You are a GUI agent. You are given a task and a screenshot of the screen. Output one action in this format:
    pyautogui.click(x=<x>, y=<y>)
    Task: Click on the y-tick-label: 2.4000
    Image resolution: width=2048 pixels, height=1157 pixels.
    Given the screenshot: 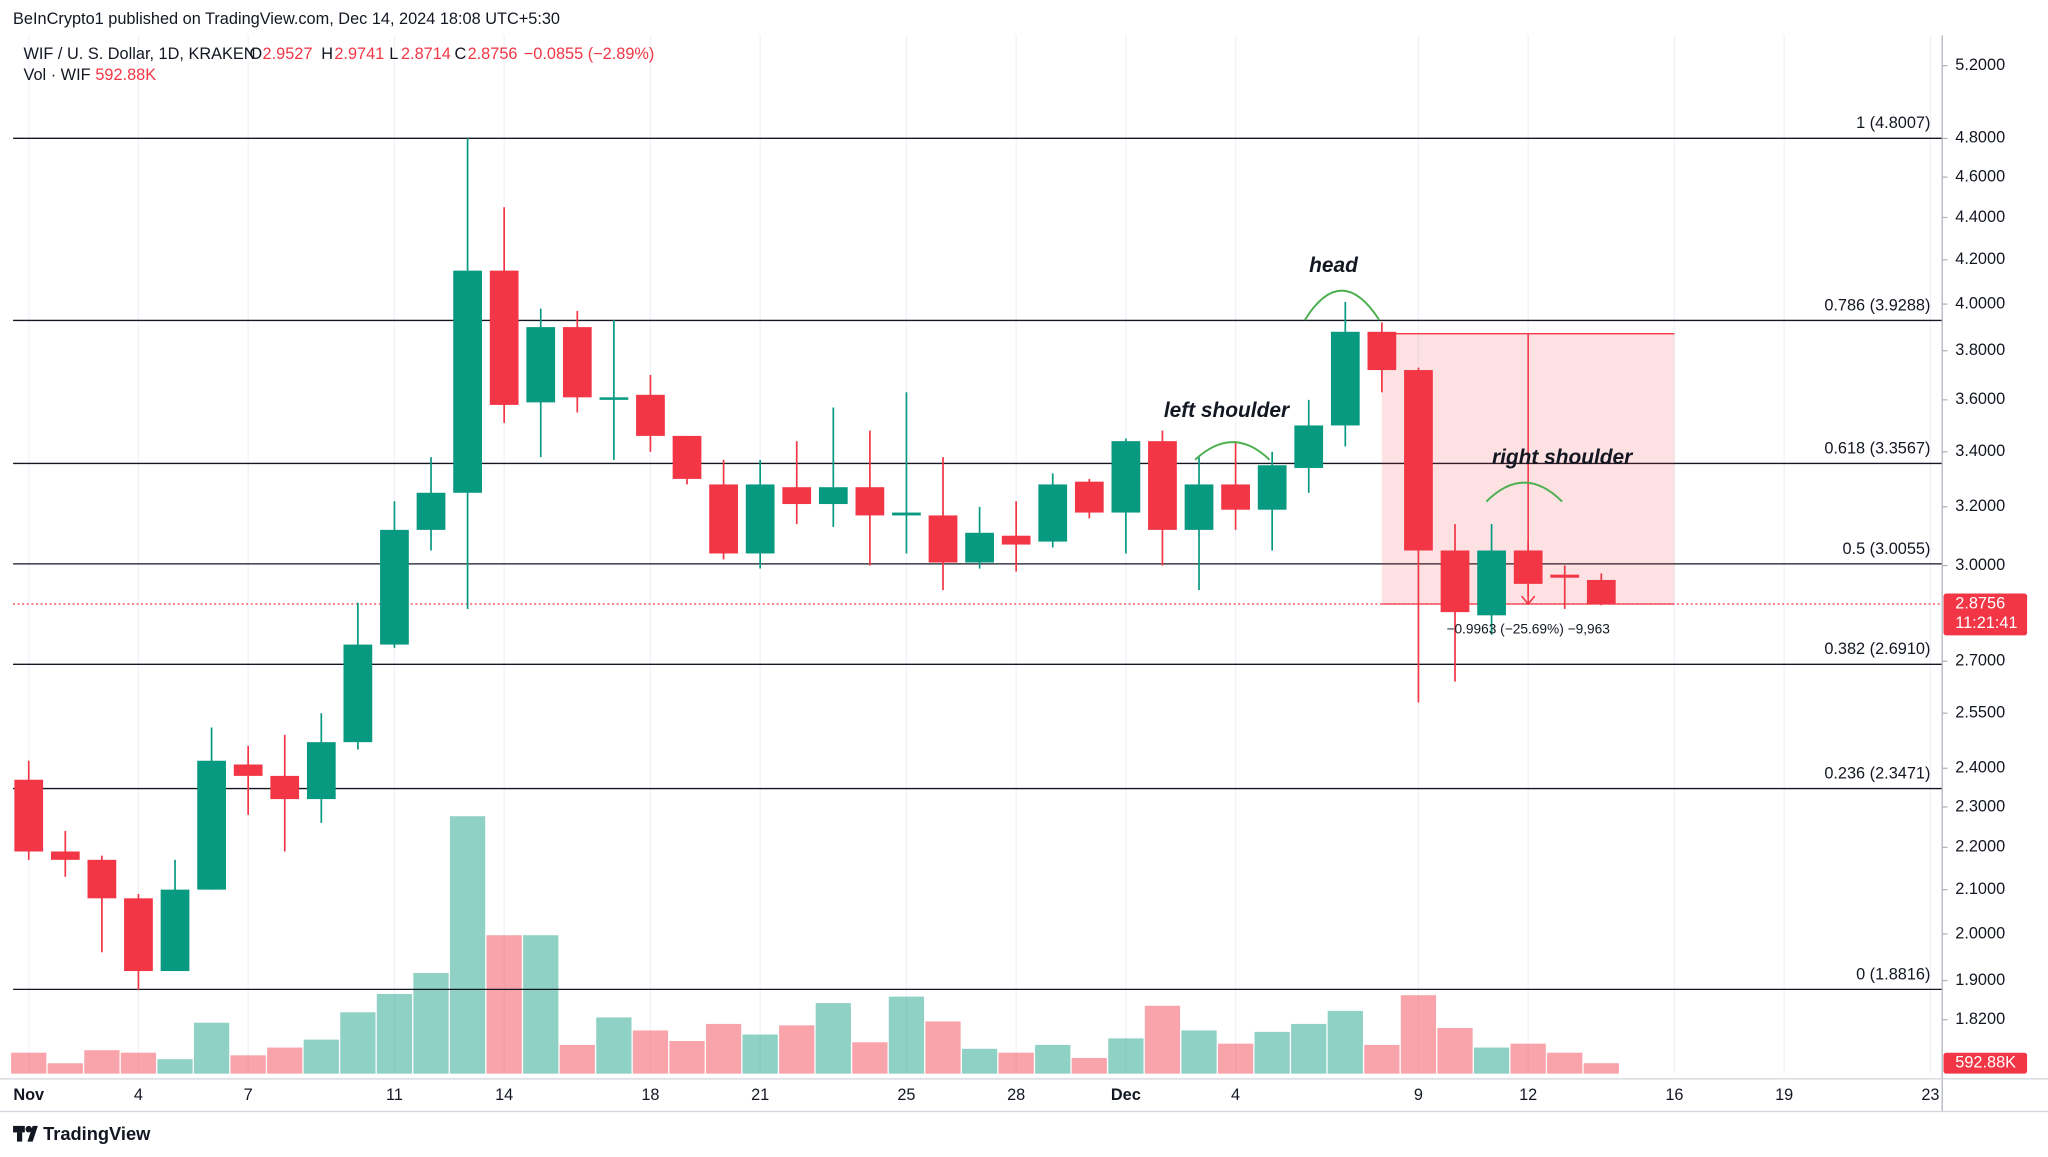 What is the action you would take?
    pyautogui.click(x=1980, y=768)
    